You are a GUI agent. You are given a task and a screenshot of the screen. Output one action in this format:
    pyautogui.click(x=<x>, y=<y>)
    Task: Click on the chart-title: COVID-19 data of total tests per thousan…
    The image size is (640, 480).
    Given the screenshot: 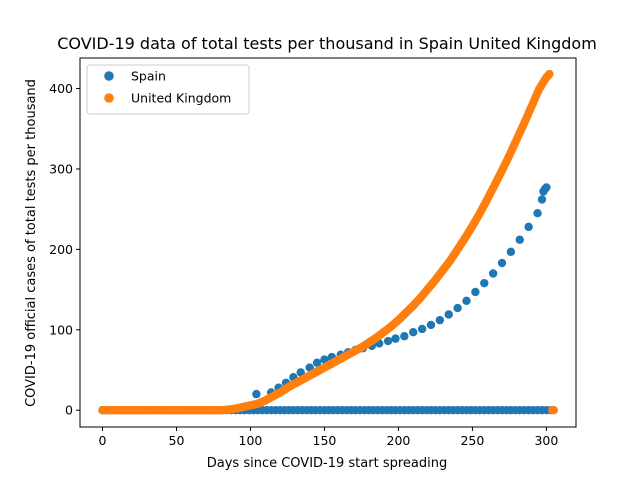 What is the action you would take?
    pyautogui.click(x=327, y=43)
    